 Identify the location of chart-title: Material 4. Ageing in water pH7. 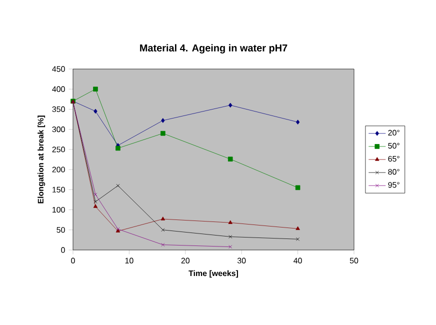
(214, 49).